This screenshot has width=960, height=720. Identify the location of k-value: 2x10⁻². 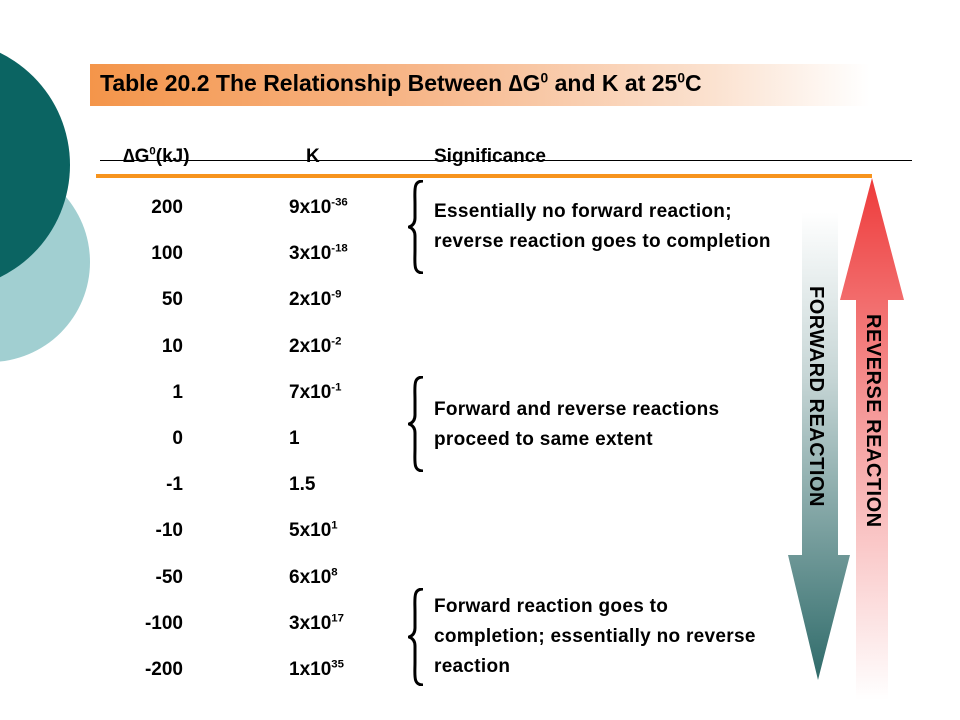
(315, 347).